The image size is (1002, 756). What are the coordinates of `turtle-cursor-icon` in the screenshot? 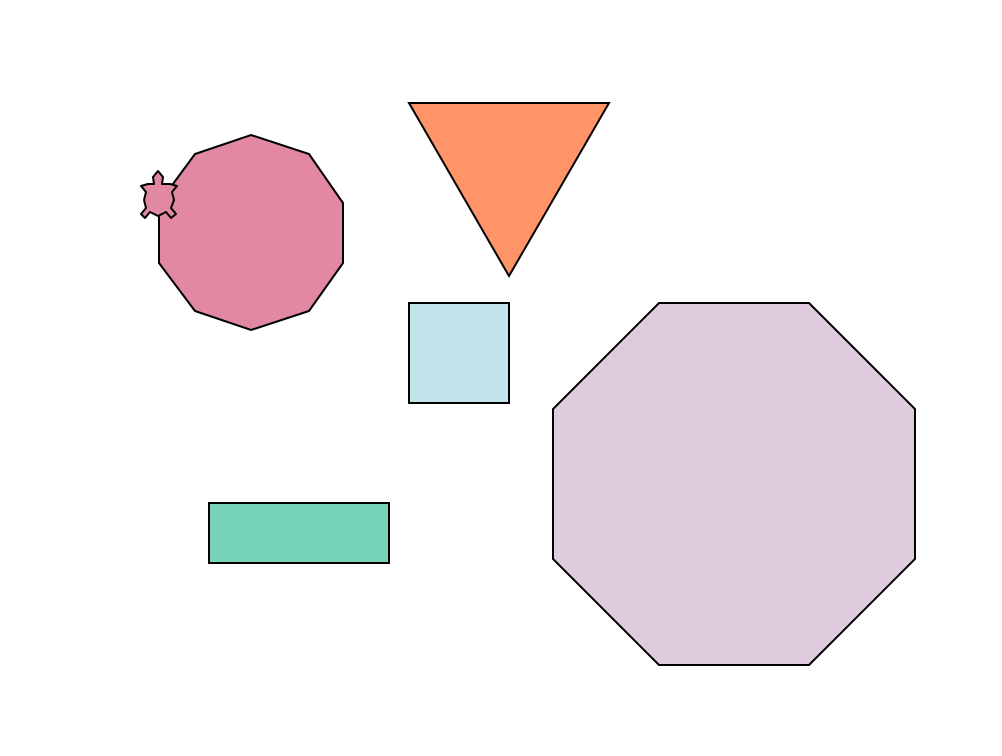 It's located at (159, 194).